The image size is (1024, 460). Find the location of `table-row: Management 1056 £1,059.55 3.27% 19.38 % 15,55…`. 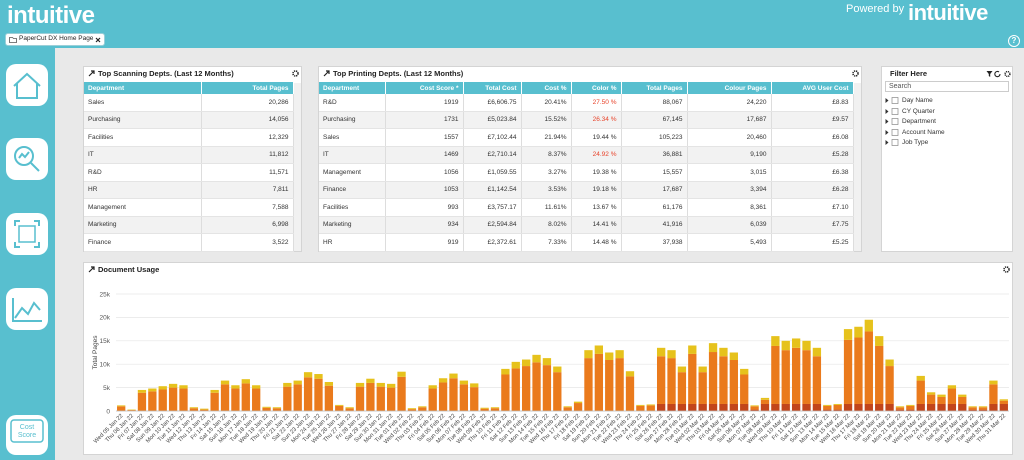

table-row: Management 1056 £1,059.55 3.27% 19.38 % 15,55… is located at coordinates (586, 172).